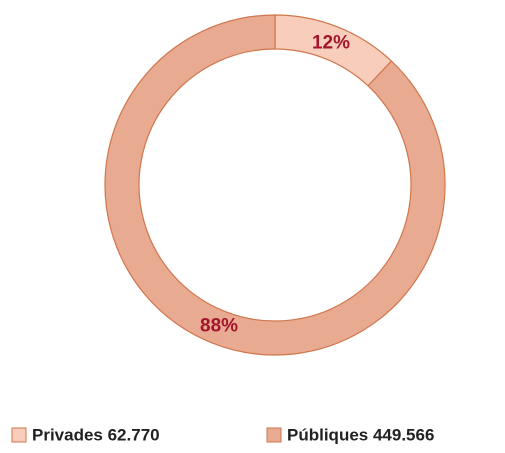  Describe the element at coordinates (219, 325) in the screenshot. I see `value-label: 88%` at that location.